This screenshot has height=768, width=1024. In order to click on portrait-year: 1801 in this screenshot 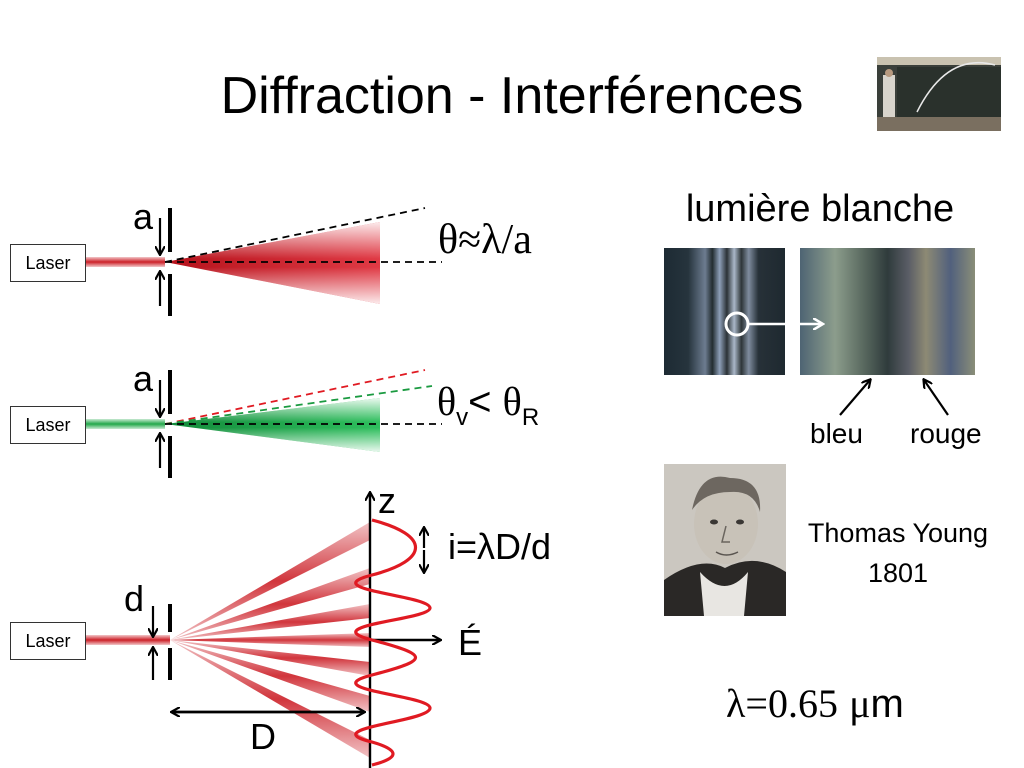, I will do `click(898, 573)`.